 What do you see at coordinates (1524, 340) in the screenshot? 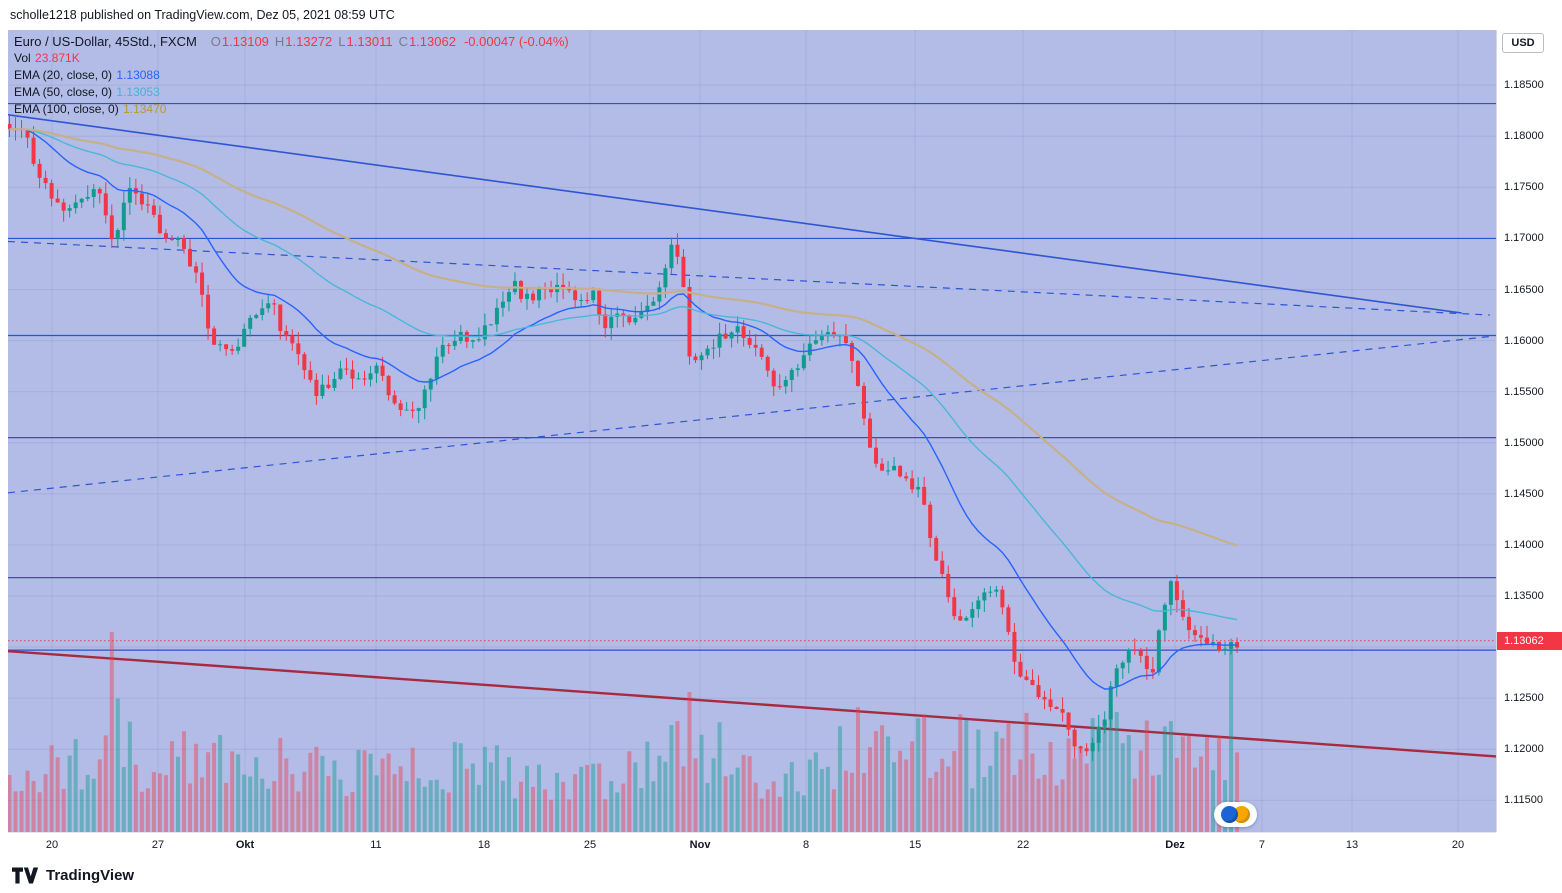
I see `price-tick-label: 1.16000` at bounding box center [1524, 340].